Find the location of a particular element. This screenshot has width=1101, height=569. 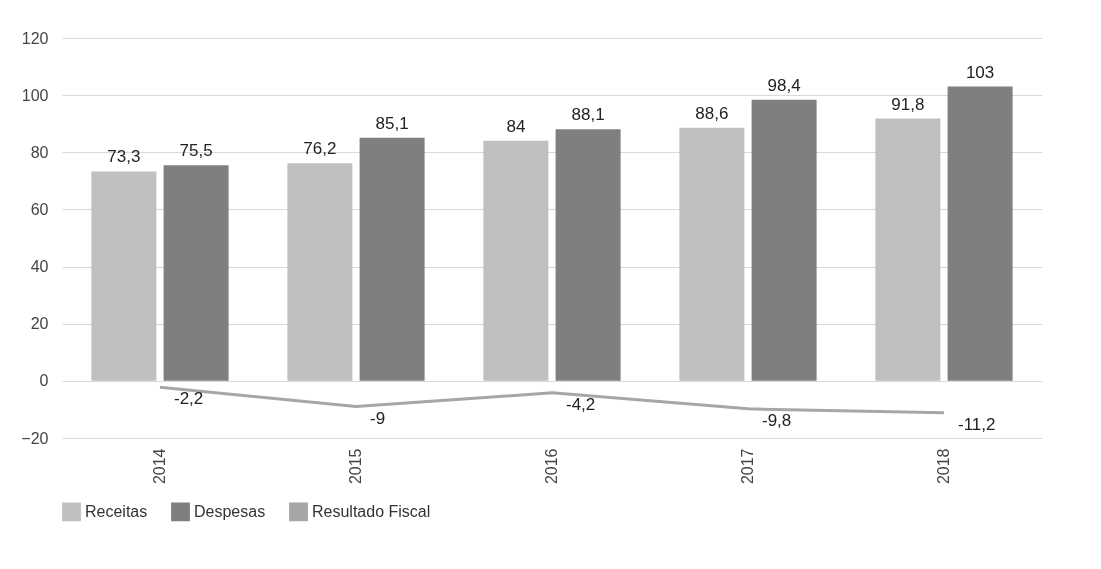

x-tick-label: 2015 is located at coordinates (355, 466).